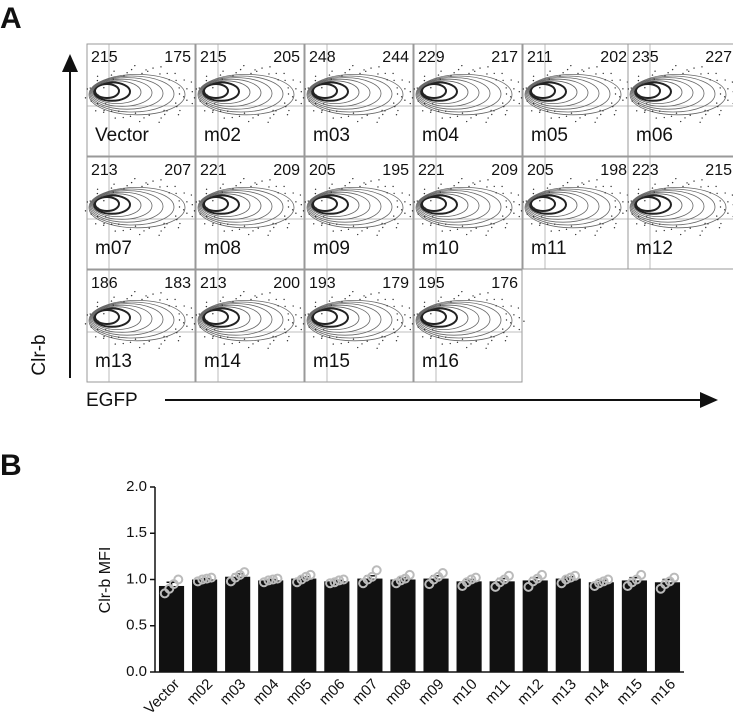  Describe the element at coordinates (613, 170) in the screenshot. I see `gate-value: 198` at that location.